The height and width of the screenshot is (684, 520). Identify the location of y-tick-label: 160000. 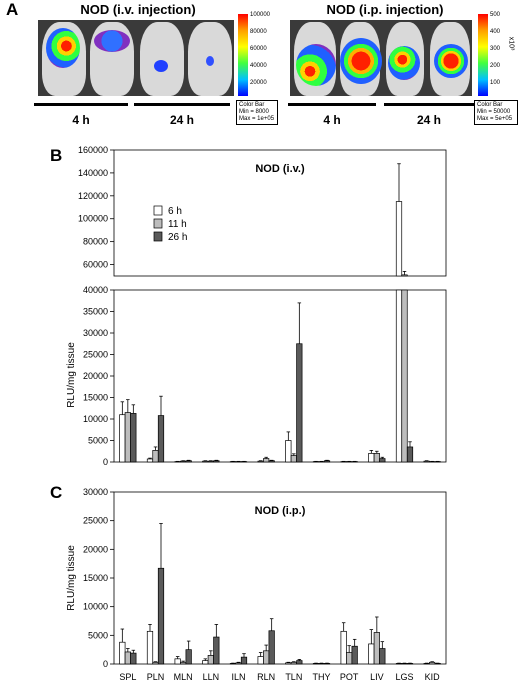
(93, 150).